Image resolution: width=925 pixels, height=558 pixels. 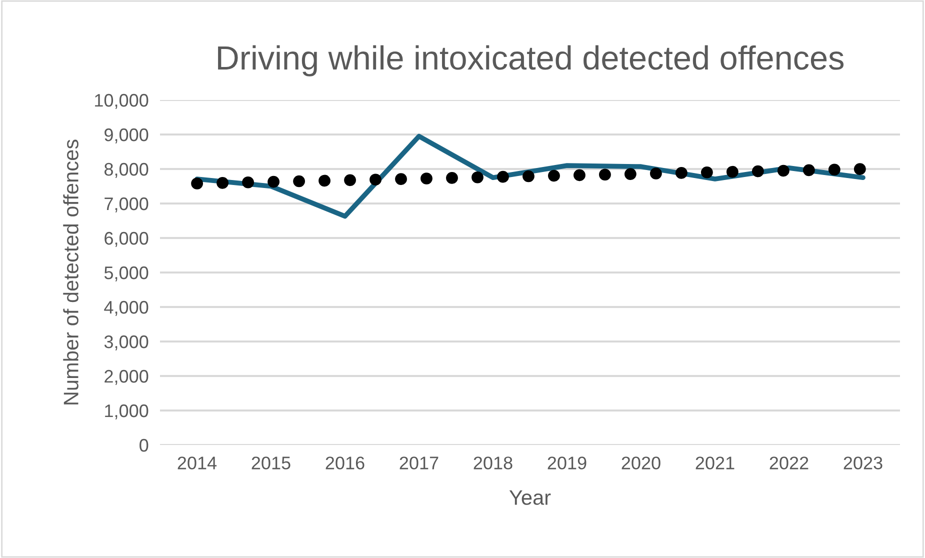 What do you see at coordinates (345, 463) in the screenshot?
I see `x-tick-label: 2016` at bounding box center [345, 463].